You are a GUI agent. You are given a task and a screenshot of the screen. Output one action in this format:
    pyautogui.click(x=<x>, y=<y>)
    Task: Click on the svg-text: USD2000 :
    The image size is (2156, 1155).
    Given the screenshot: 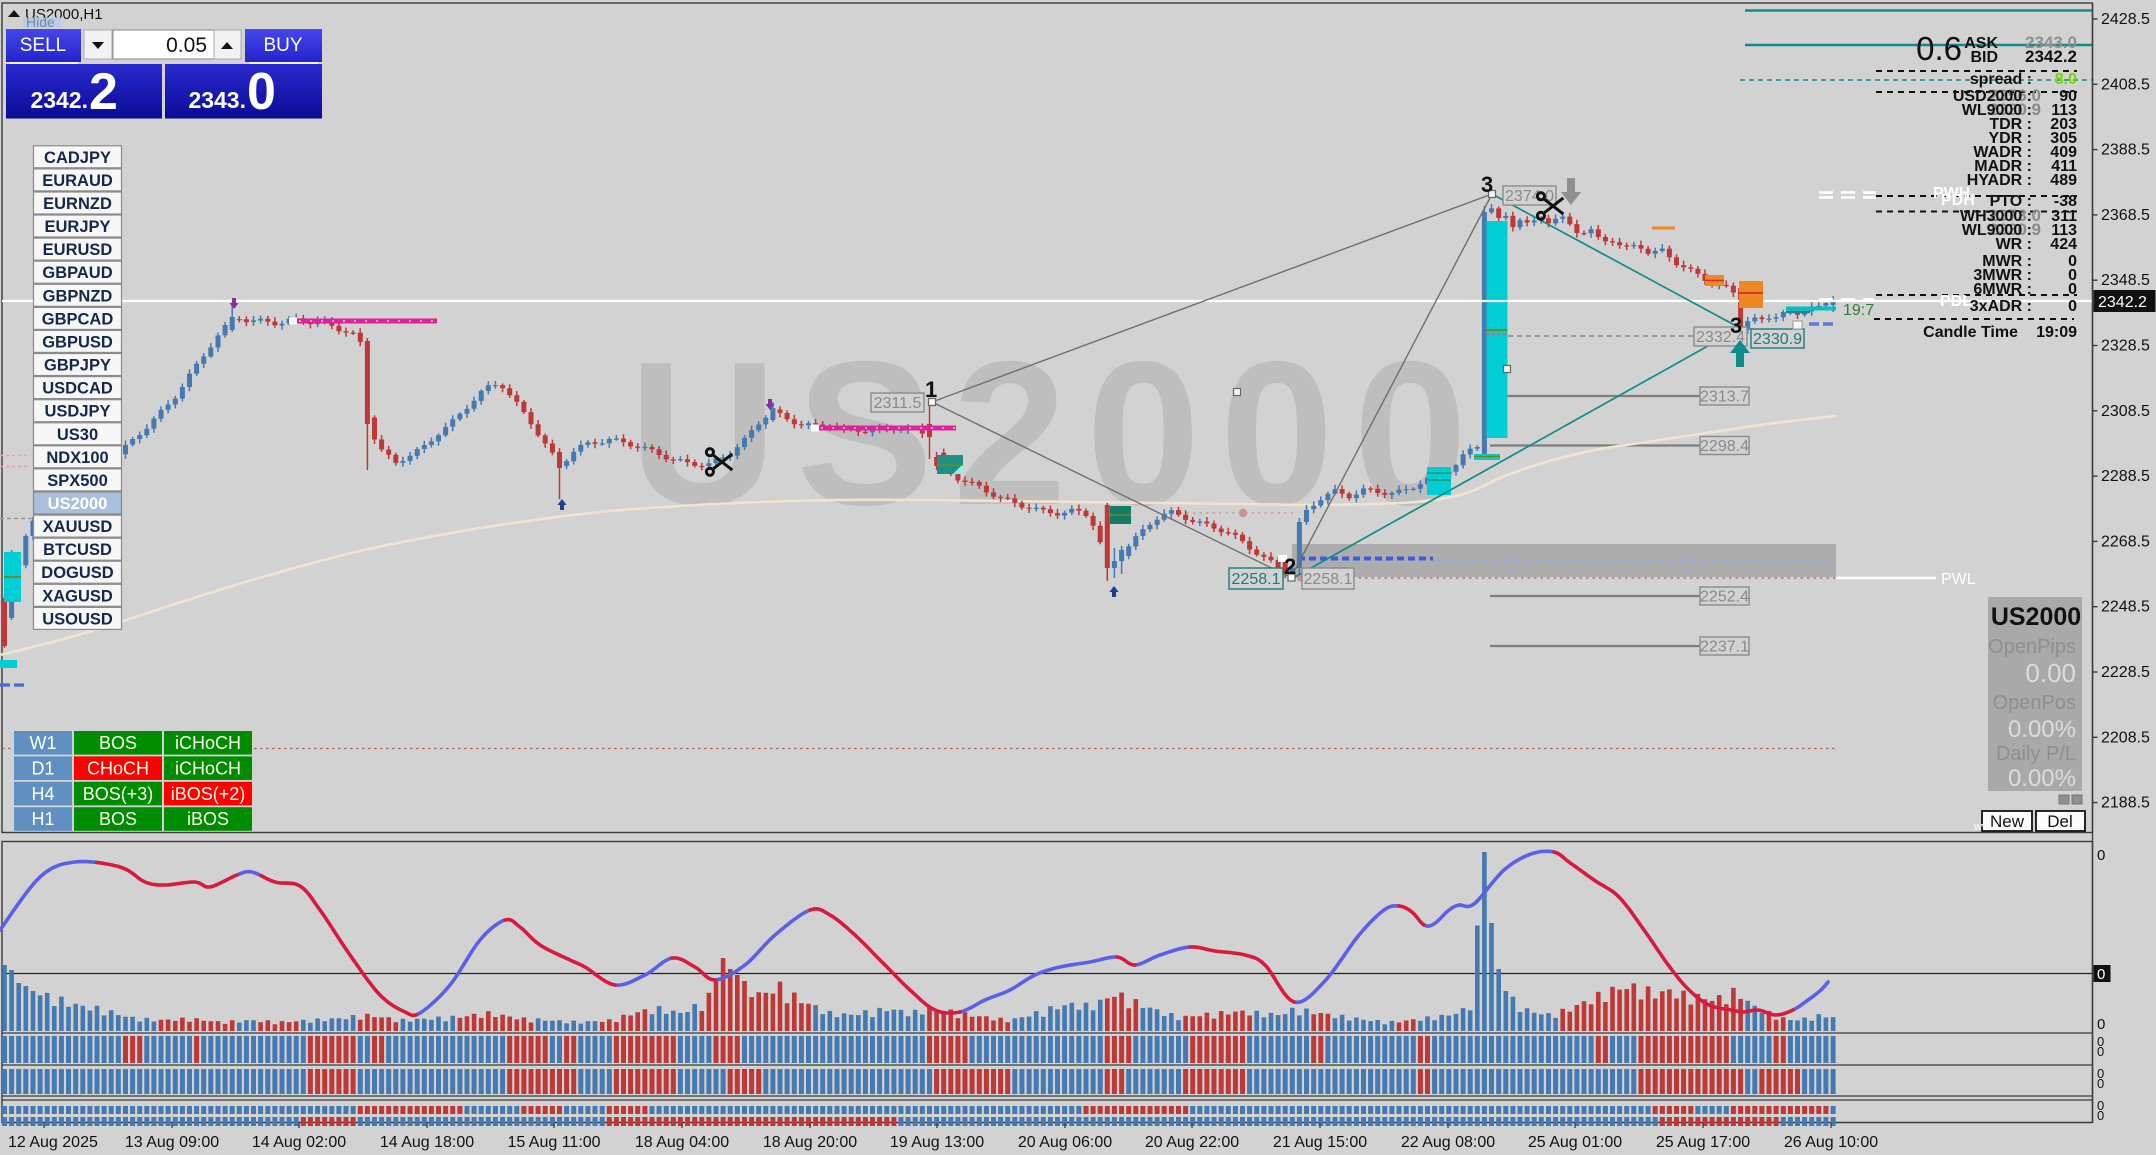 What is the action you would take?
    pyautogui.click(x=1992, y=96)
    